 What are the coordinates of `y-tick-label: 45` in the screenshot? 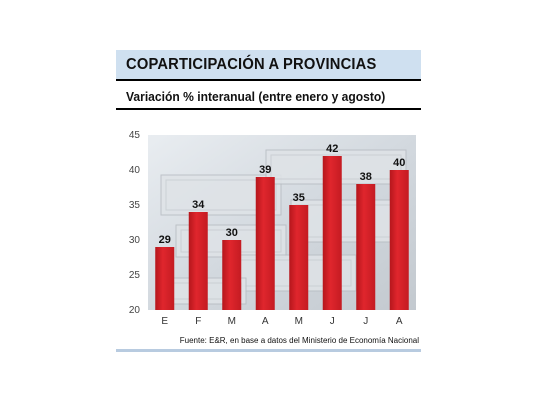 It's located at (135, 135).